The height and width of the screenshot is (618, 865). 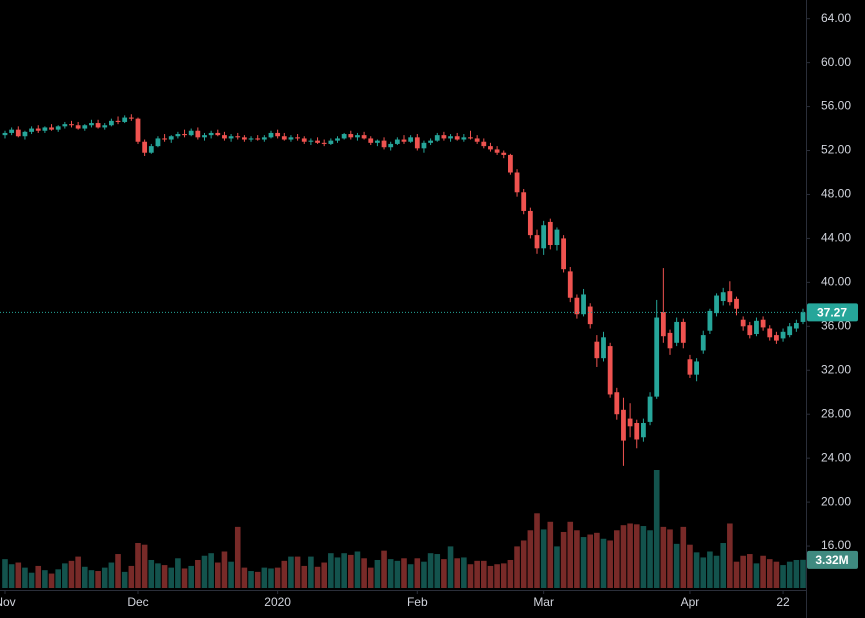 What do you see at coordinates (836, 413) in the screenshot?
I see `y-tick-label: 28.00` at bounding box center [836, 413].